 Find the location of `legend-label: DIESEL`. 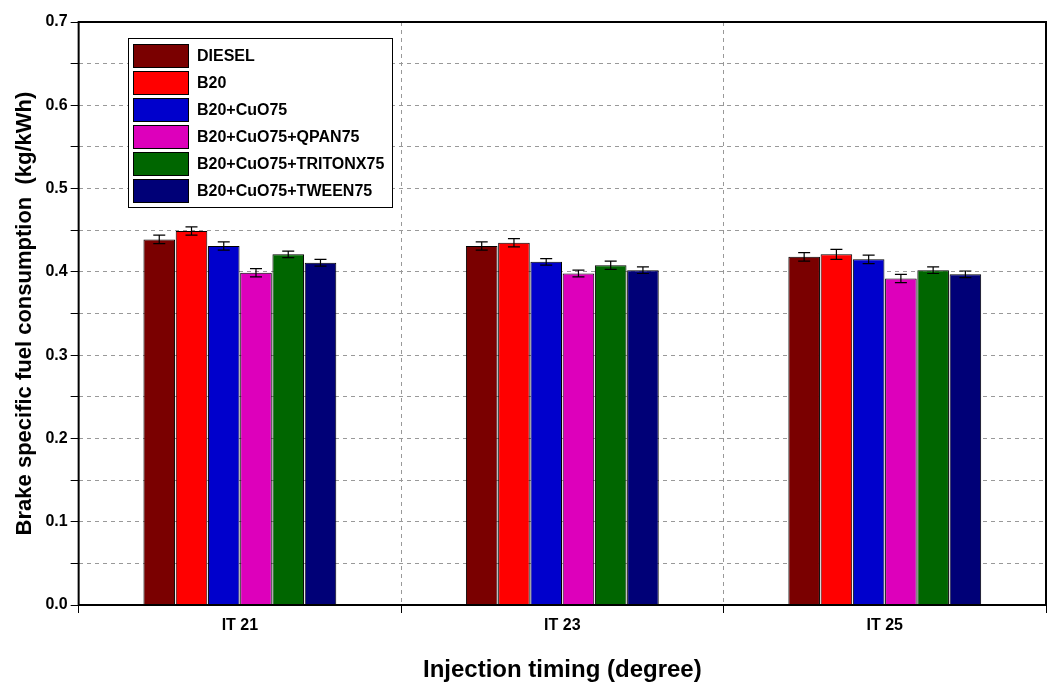

legend-label: DIESEL is located at coordinates (226, 55).